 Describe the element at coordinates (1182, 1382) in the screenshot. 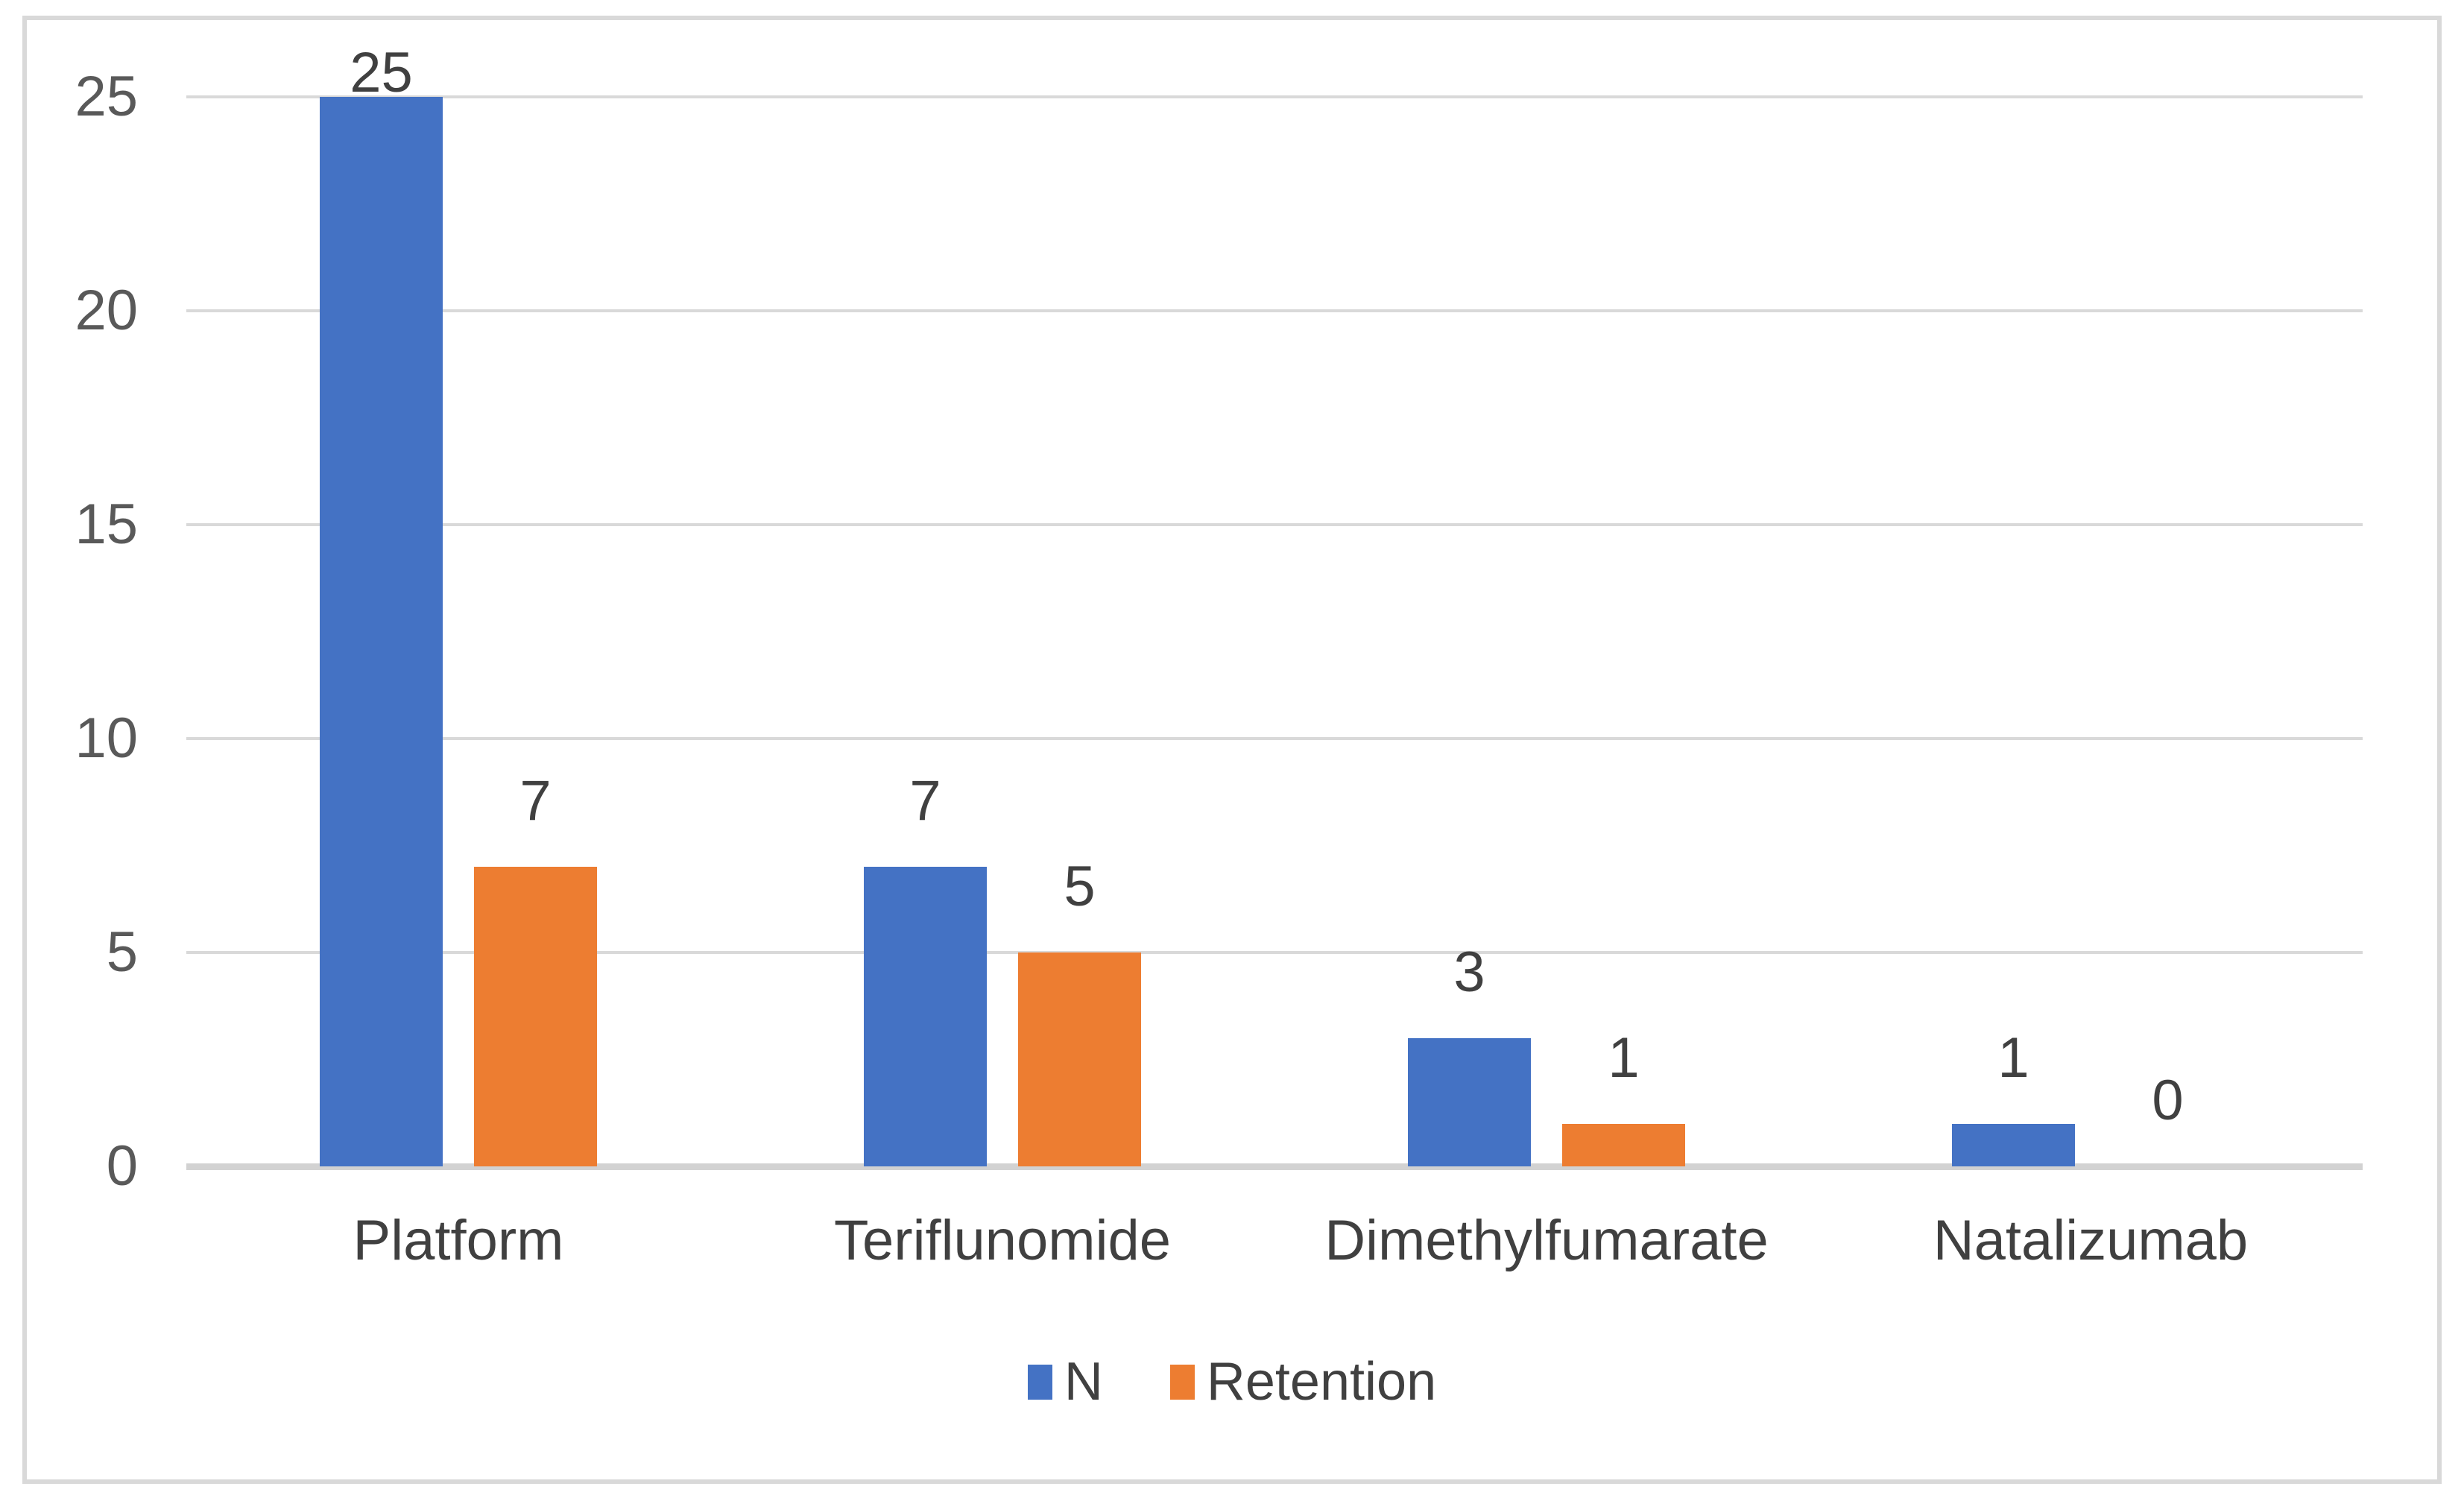

I see `legend-swatch-retention-icon` at that location.